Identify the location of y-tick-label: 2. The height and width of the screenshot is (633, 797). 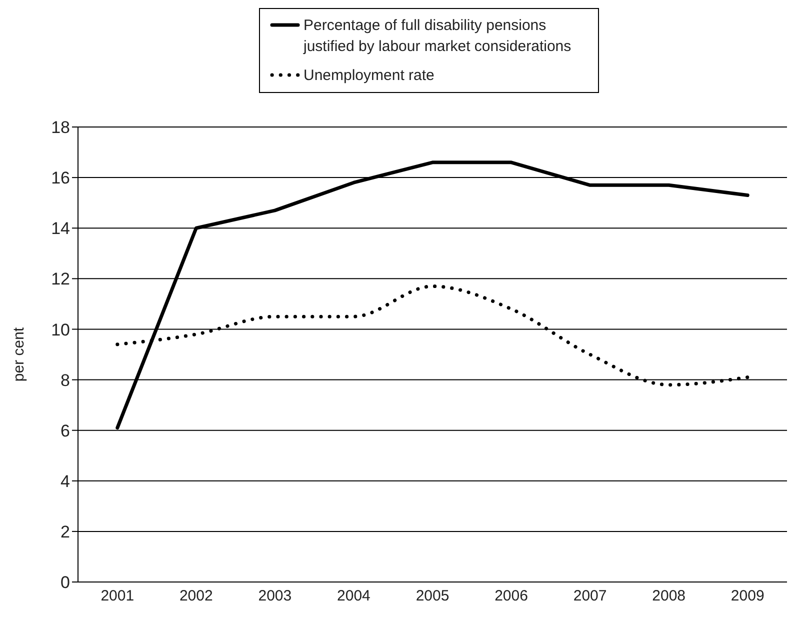
(65, 532).